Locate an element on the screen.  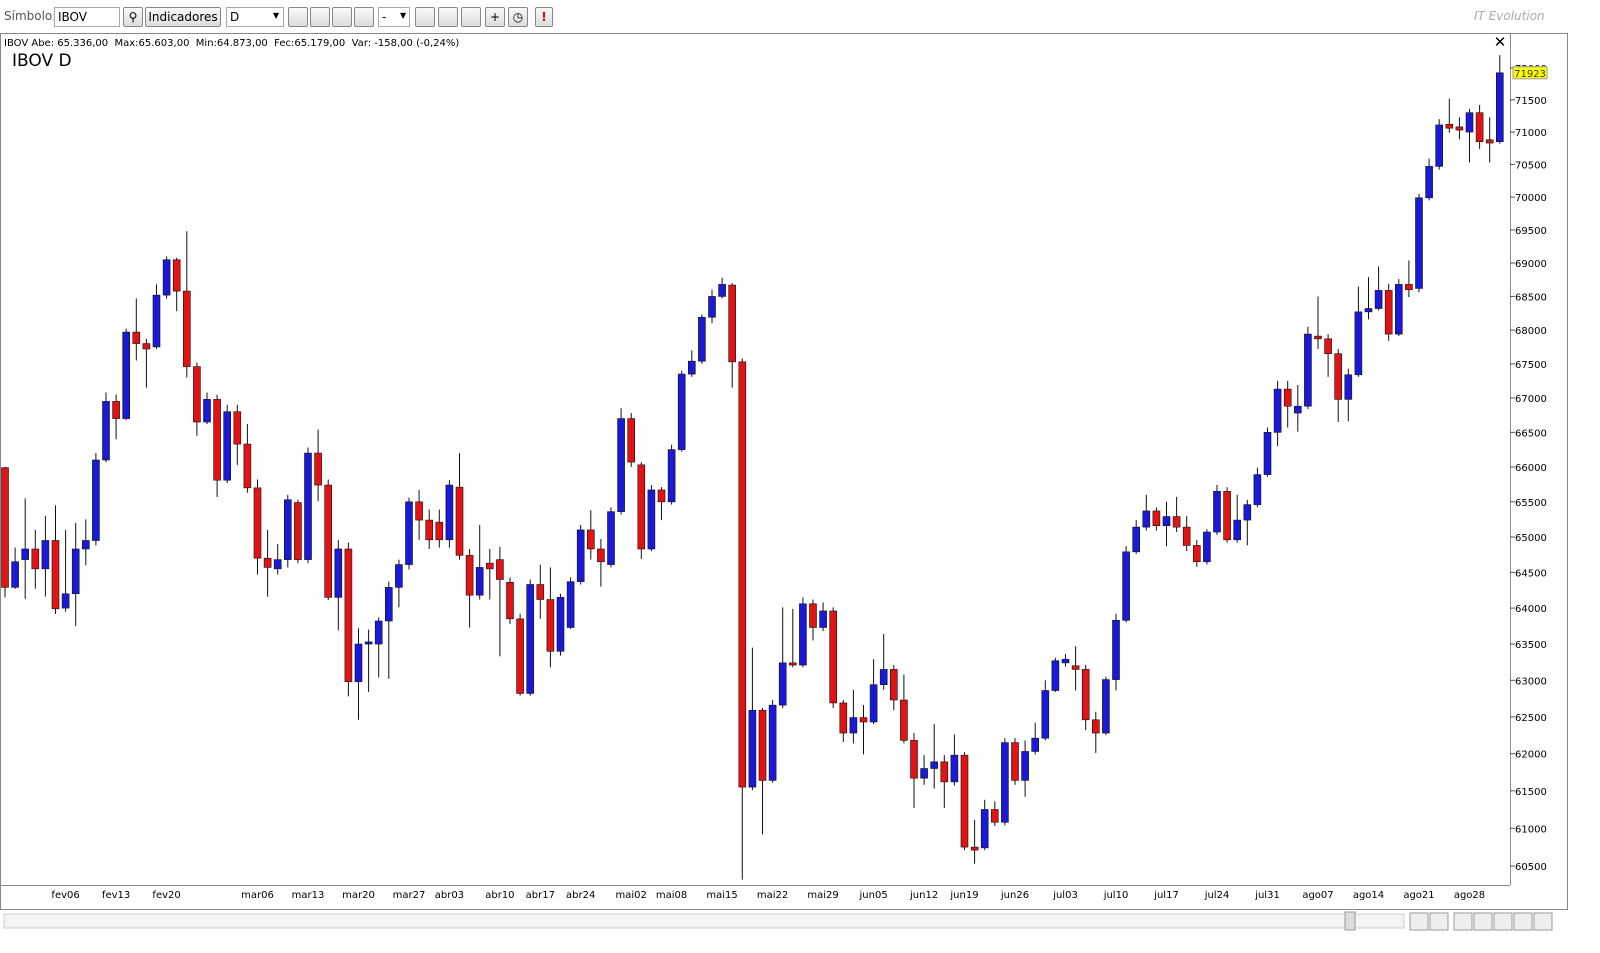
dropdown-arrow: ▼ is located at coordinates (403, 15).